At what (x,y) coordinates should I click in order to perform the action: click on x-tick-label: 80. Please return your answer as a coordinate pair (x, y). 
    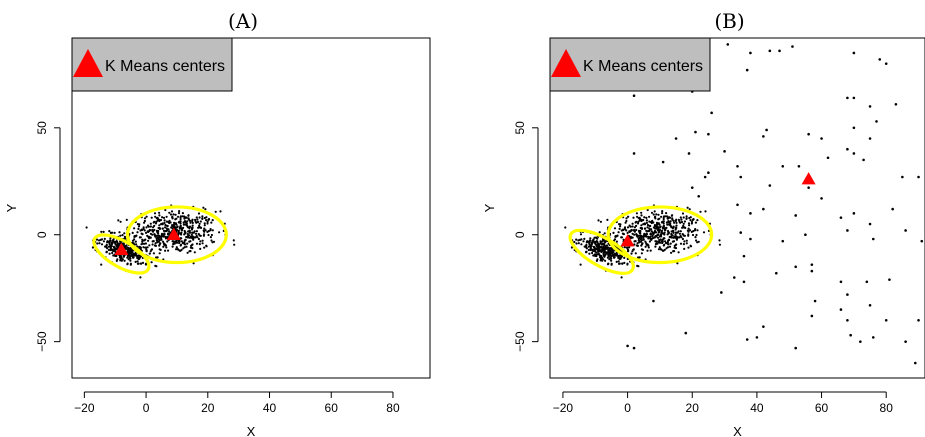
    Looking at the image, I should click on (393, 408).